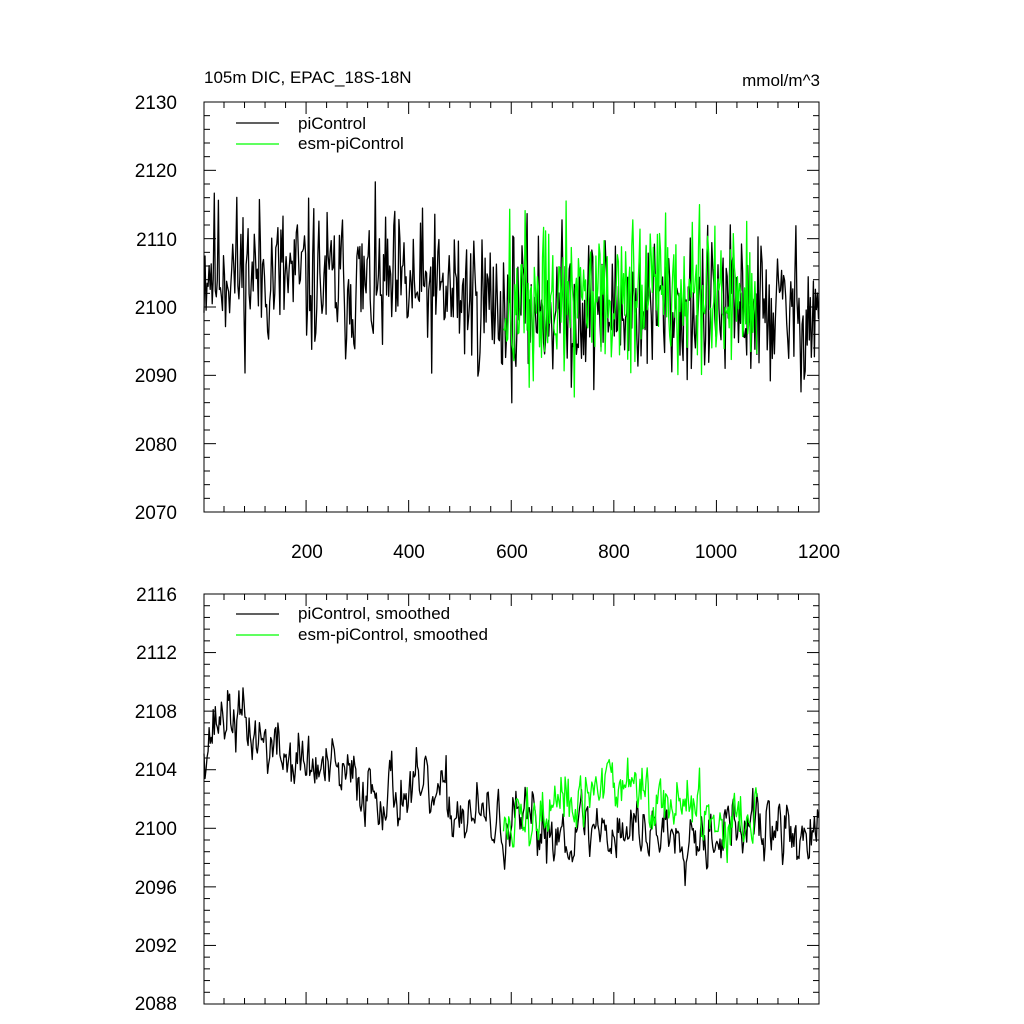  Describe the element at coordinates (156, 653) in the screenshot. I see `y-tick-label: 2112` at that location.